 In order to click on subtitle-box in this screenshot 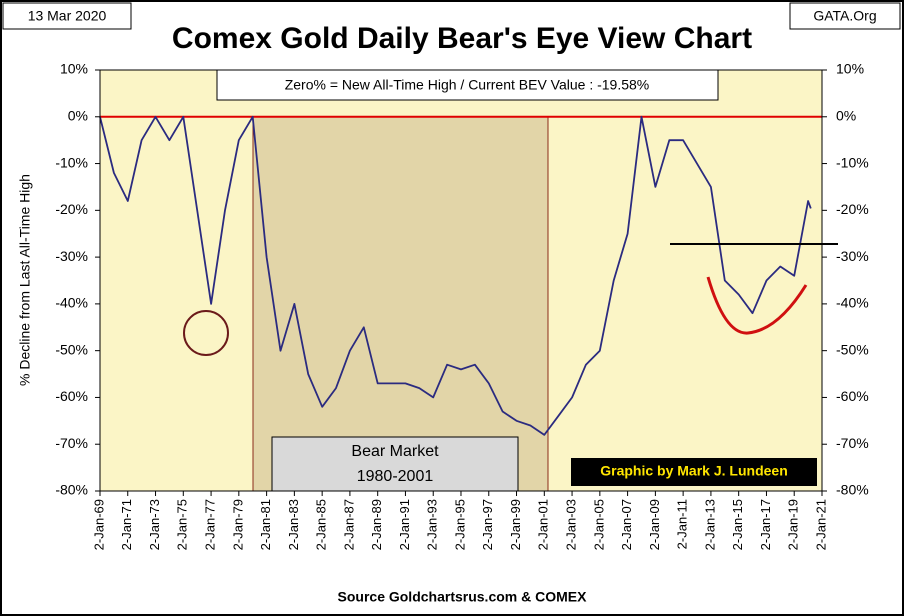, I will do `click(467, 85)`.